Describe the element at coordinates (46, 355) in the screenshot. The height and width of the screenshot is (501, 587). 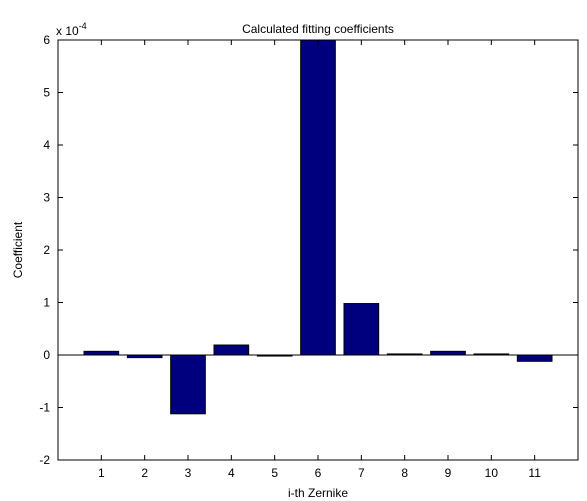
I see `y-tick-label-0: 0` at that location.